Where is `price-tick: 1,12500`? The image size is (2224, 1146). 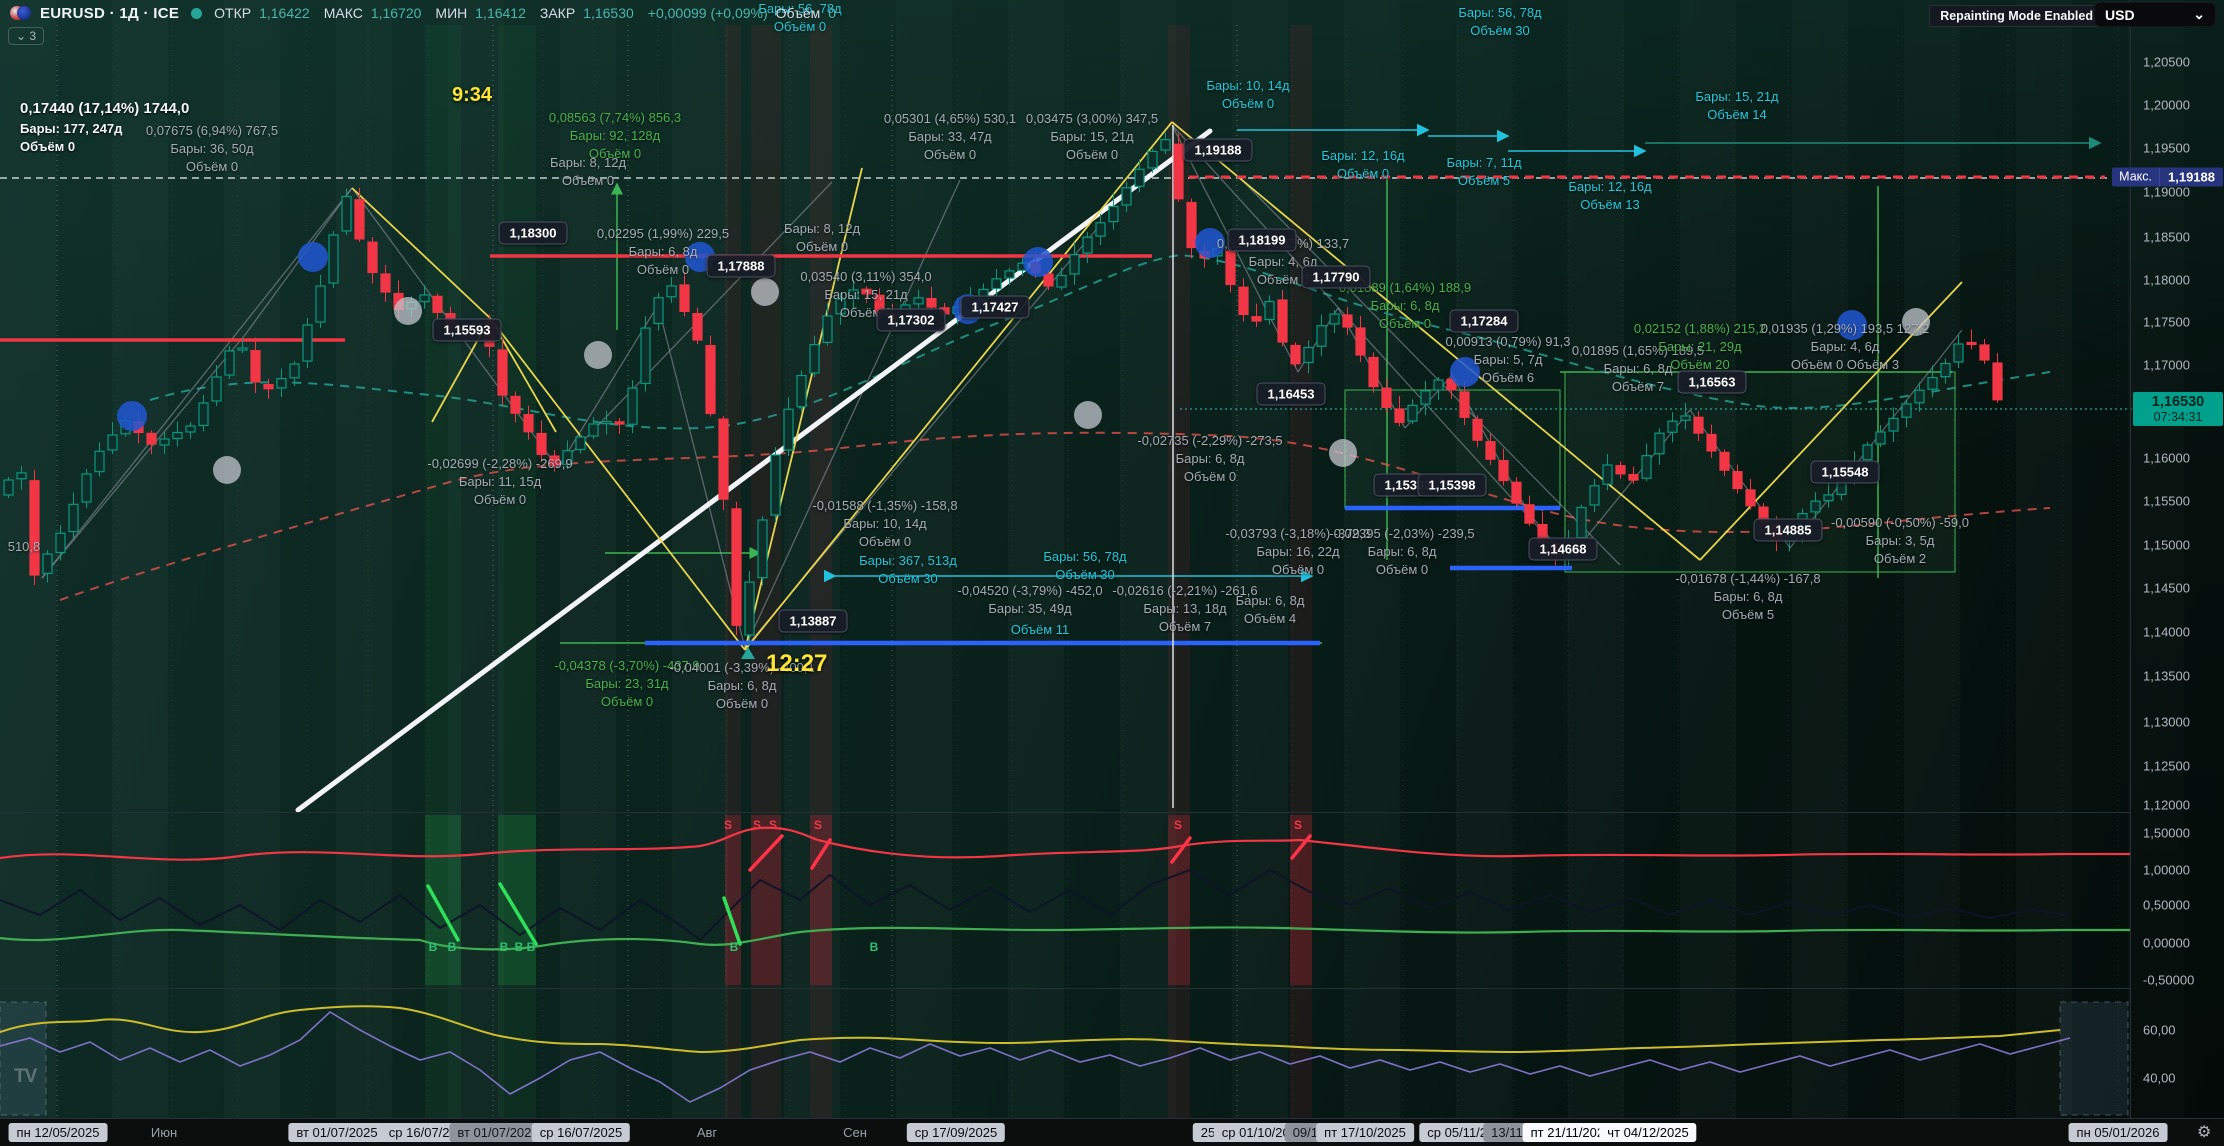
price-tick: 1,12500 is located at coordinates (2166, 766).